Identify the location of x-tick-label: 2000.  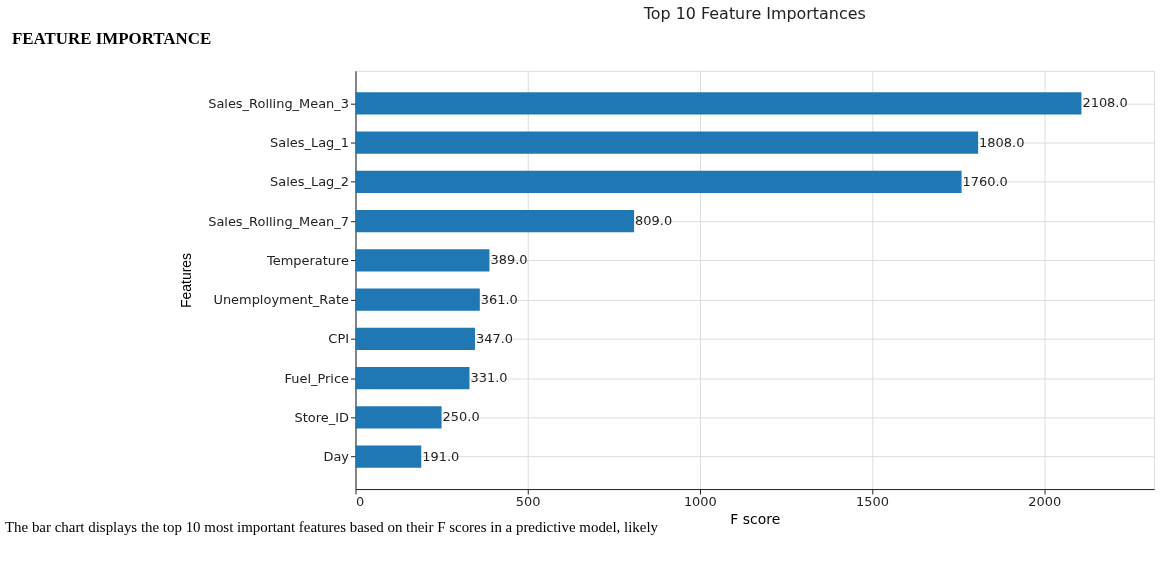
(1045, 502).